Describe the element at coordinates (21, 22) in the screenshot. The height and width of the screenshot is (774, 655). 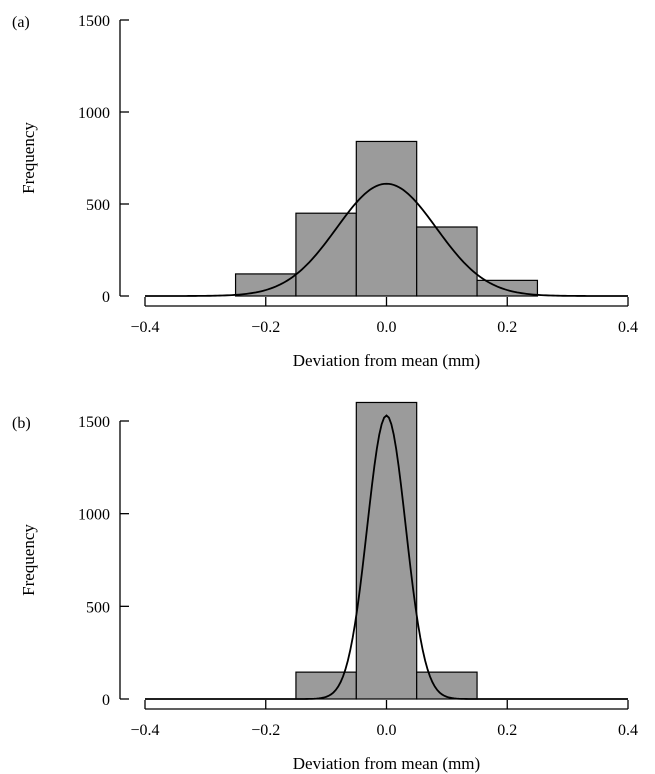
I see `panel-label: (a)` at that location.